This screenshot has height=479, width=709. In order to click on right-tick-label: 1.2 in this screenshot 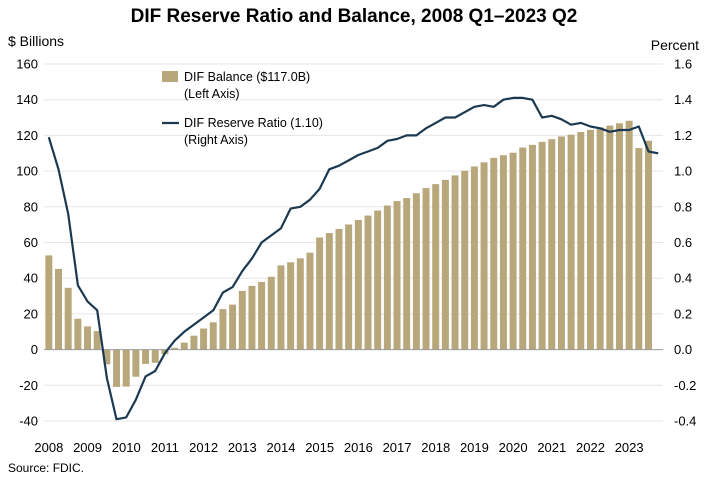, I will do `click(683, 135)`.